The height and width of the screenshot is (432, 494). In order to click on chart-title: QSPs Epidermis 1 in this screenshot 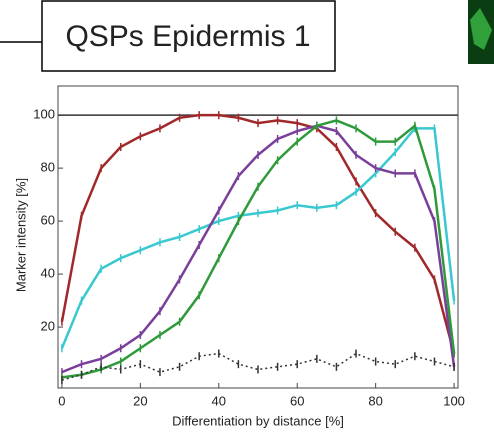, I will do `click(187, 36)`.